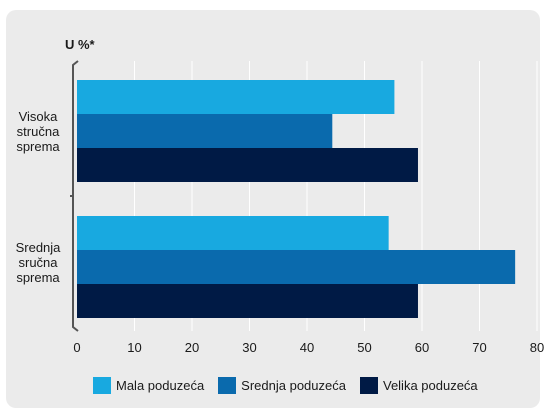  Describe the element at coordinates (38, 262) in the screenshot. I see `category-label: sručna` at that location.